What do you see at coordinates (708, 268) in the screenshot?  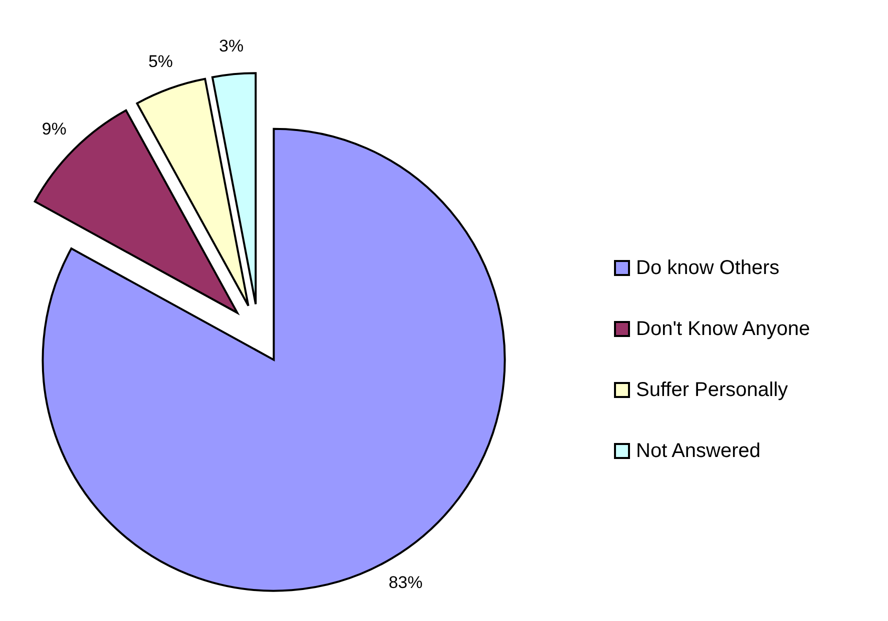 I see `legend-label: Do know Others` at bounding box center [708, 268].